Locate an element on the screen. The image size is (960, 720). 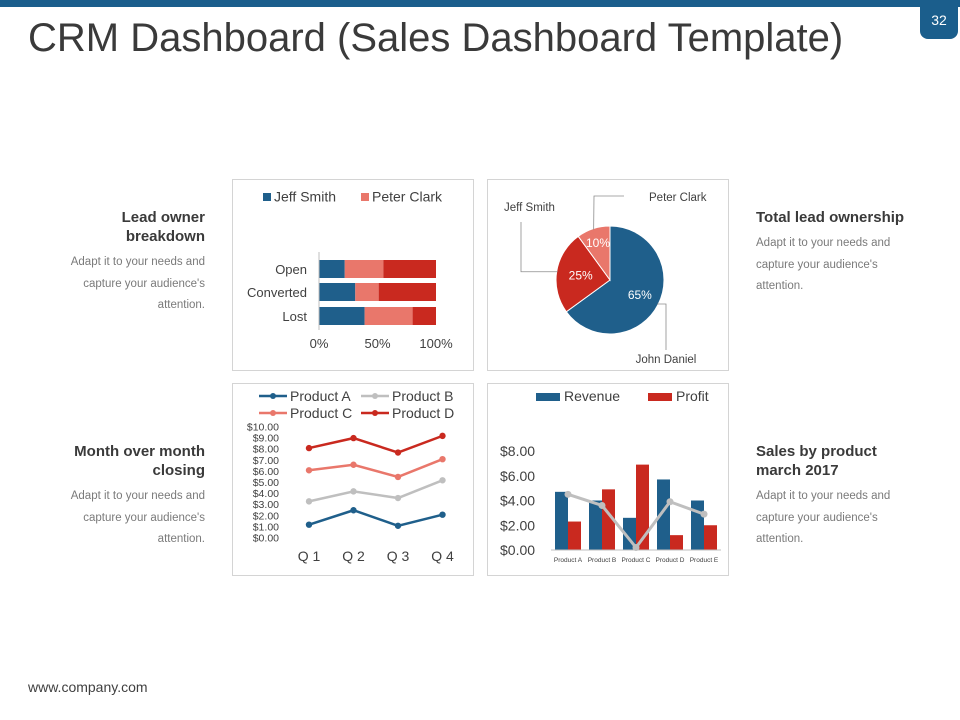
legend-label-profit: Profit is located at coordinates (692, 396).